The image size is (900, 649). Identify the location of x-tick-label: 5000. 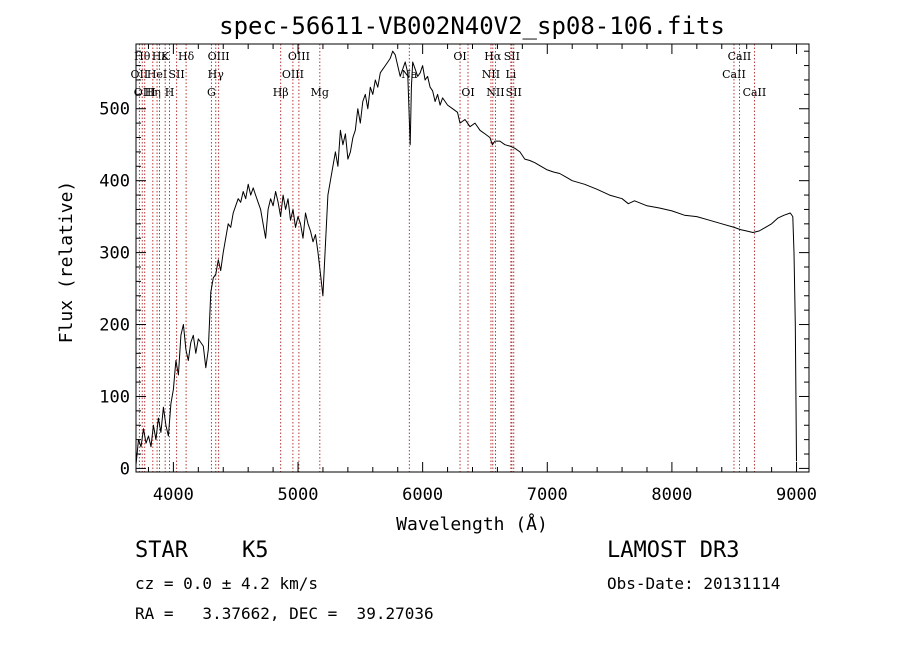
(298, 495).